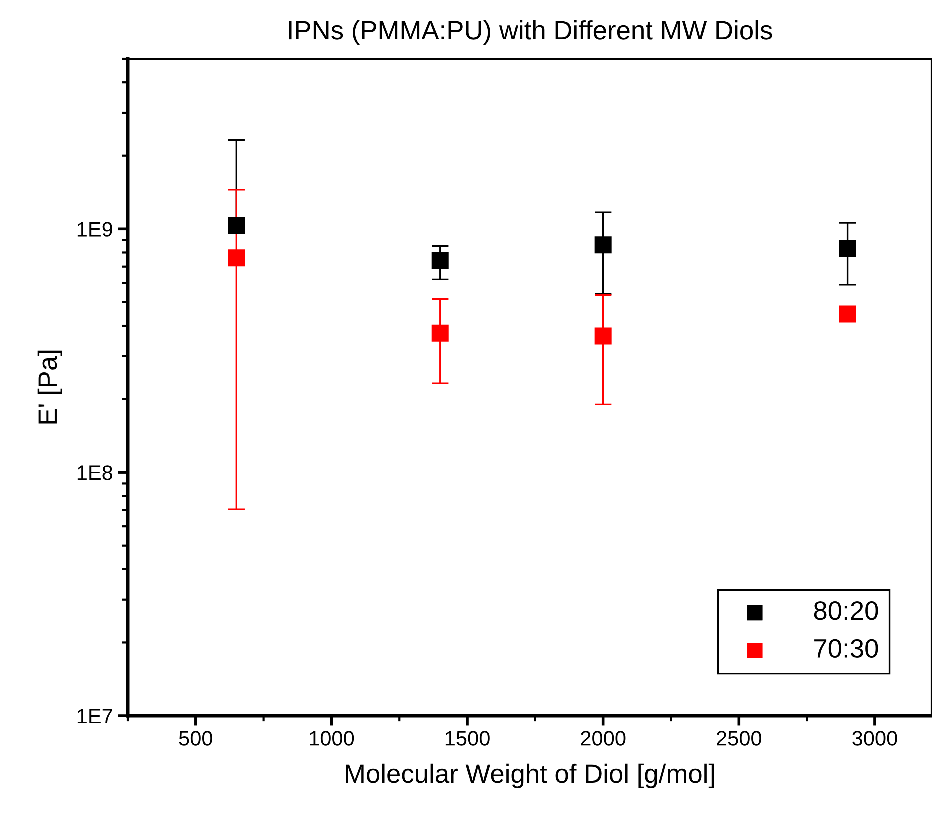 The width and height of the screenshot is (932, 819). Describe the element at coordinates (603, 738) in the screenshot. I see `x-tick-label: 2000` at that location.